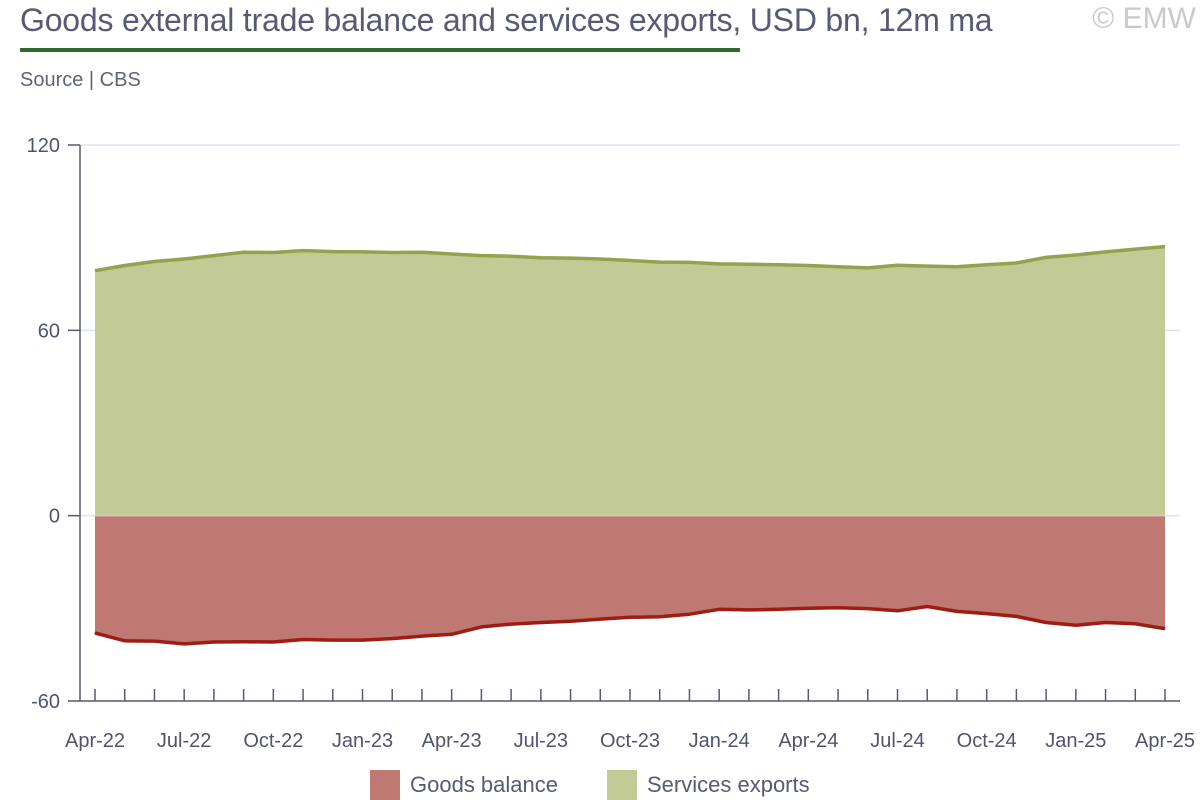 The width and height of the screenshot is (1200, 800). I want to click on y-tick-label: -60, so click(45, 702).